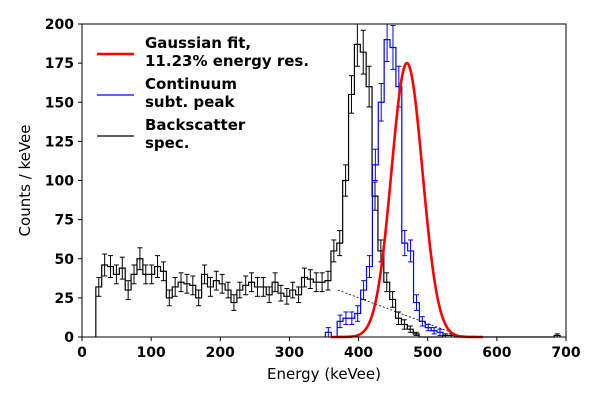 The width and height of the screenshot is (600, 400). Describe the element at coordinates (427, 353) in the screenshot. I see `x-tick-label: 500` at that location.